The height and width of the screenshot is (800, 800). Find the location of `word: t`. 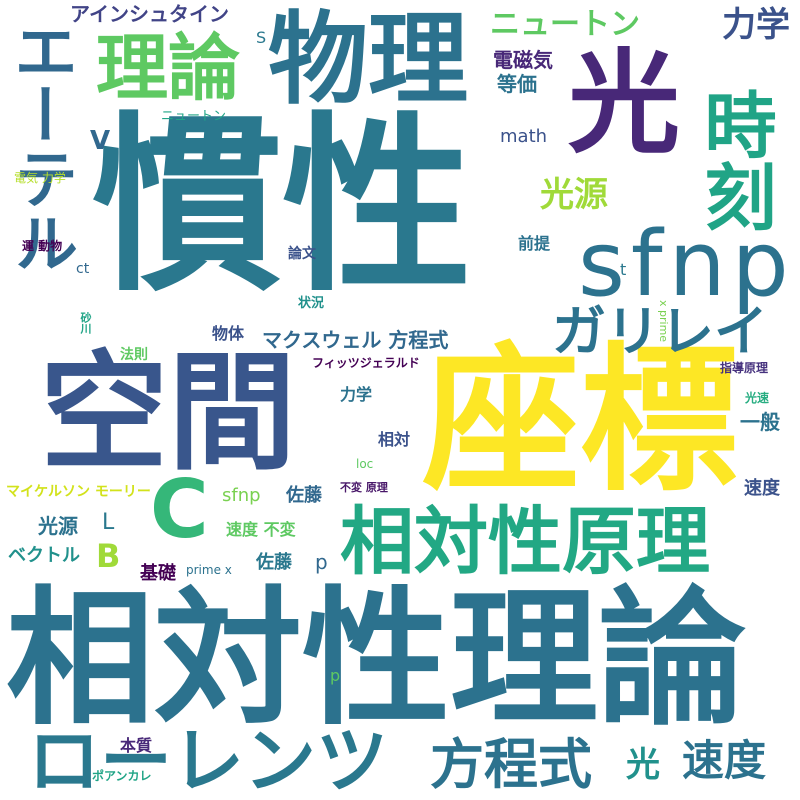

word: t is located at coordinates (623, 269).